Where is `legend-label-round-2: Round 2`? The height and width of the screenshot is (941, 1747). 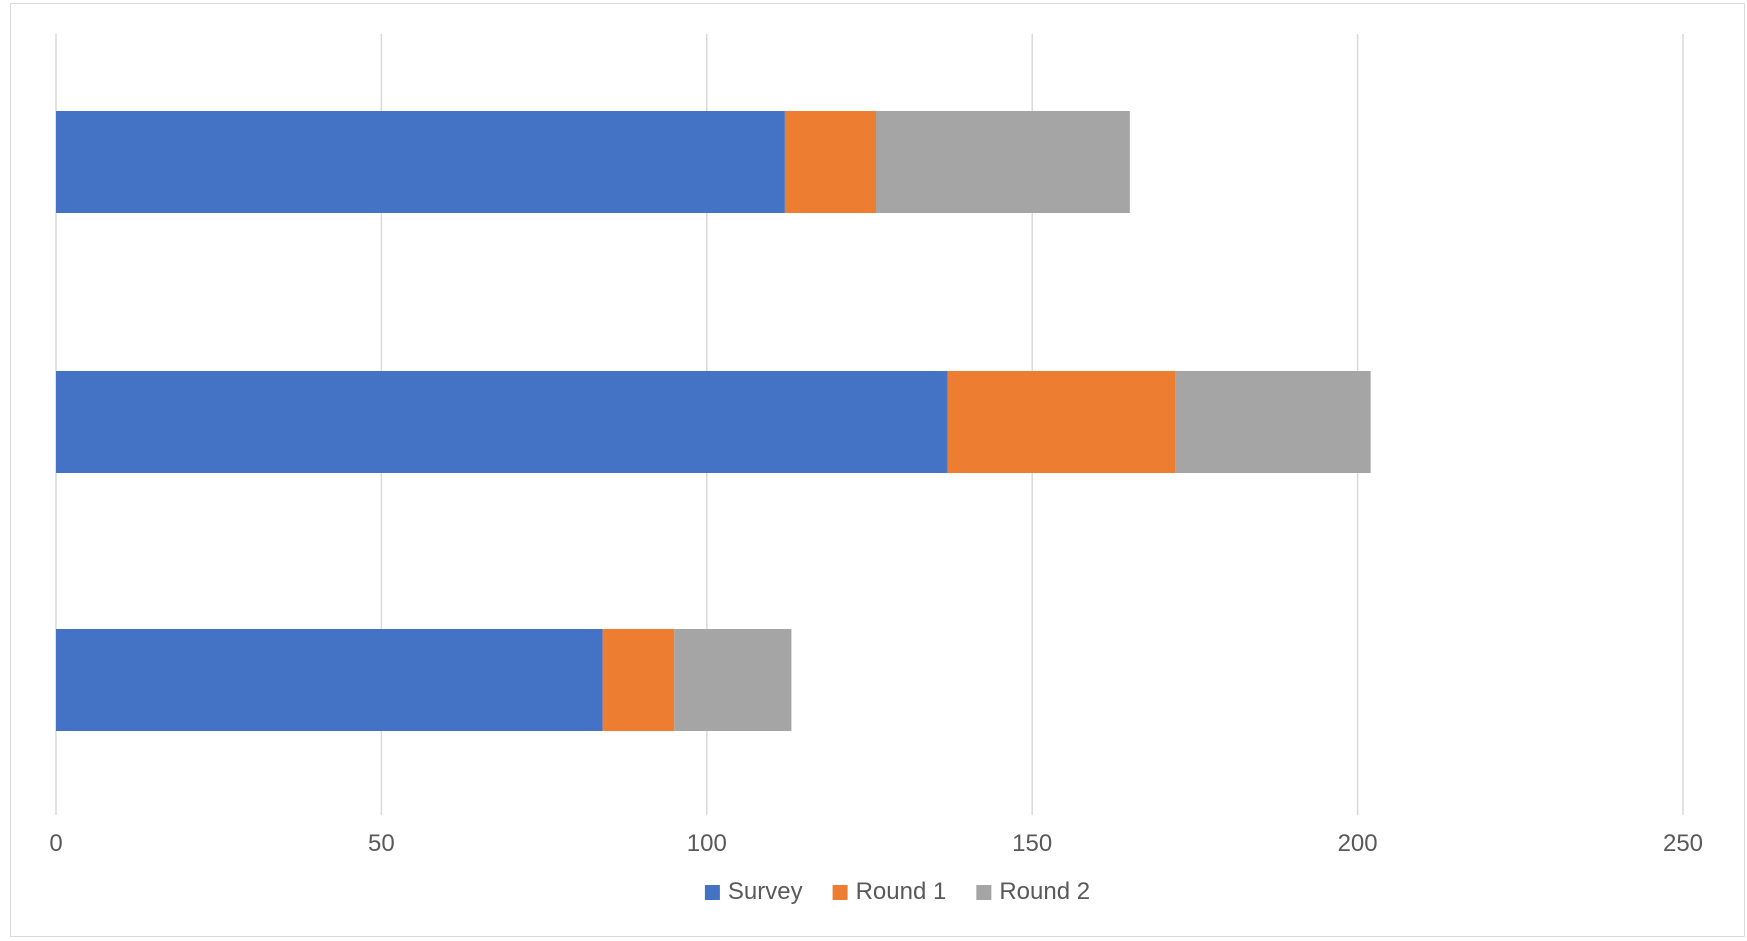 legend-label-round-2: Round 2 is located at coordinates (1044, 891).